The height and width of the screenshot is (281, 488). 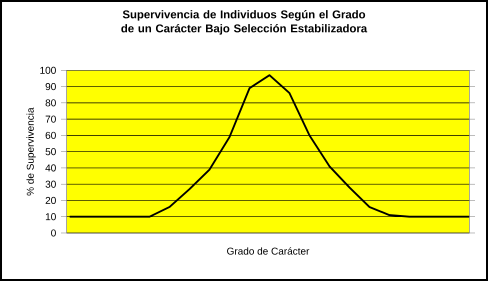 I want to click on y-axis-title: % de Supervivencia, so click(x=31, y=151).